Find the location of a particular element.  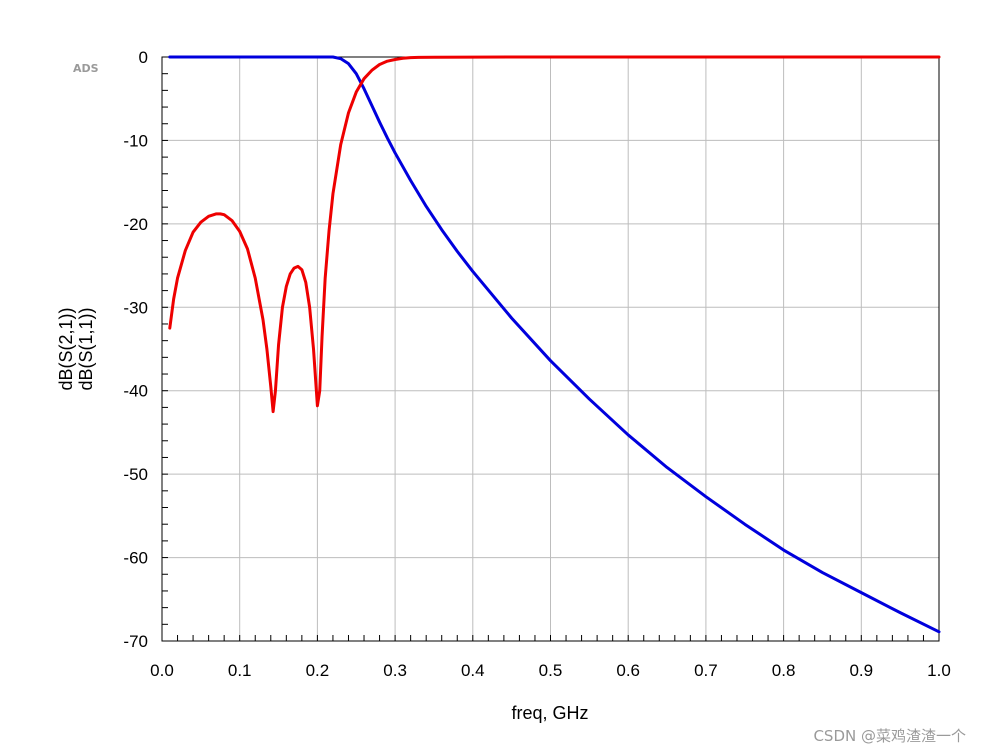

y-tick-label: -70 is located at coordinates (135, 641).